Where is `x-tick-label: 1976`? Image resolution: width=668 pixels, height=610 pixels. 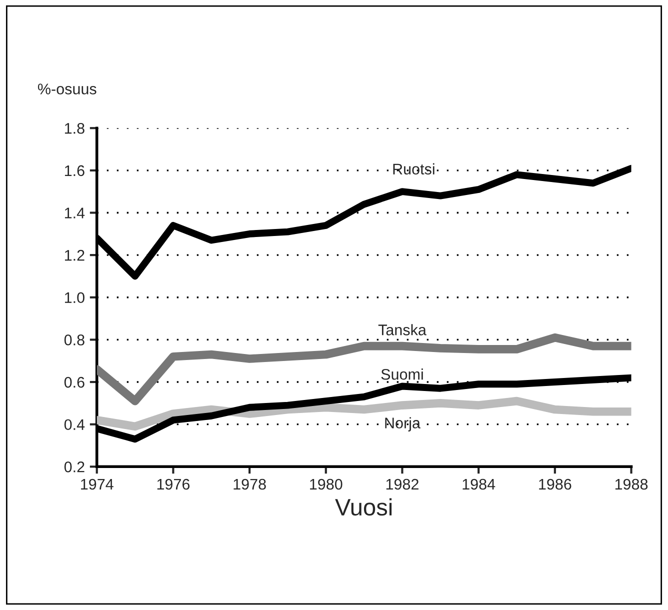
x-tick-label: 1976 is located at coordinates (173, 484).